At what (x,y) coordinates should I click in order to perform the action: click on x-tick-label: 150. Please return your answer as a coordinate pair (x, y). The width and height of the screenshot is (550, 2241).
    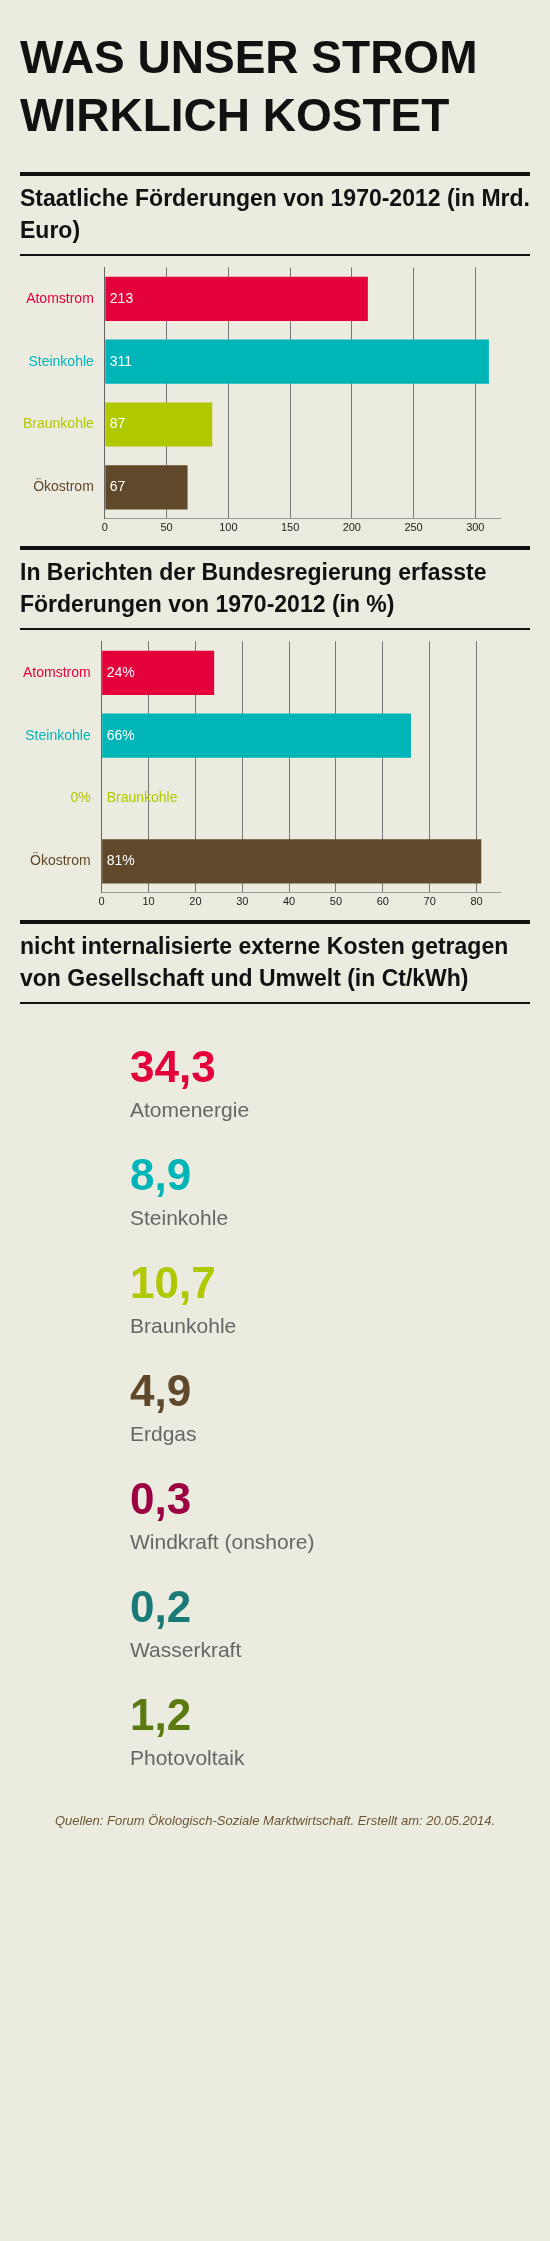
    Looking at the image, I should click on (290, 527).